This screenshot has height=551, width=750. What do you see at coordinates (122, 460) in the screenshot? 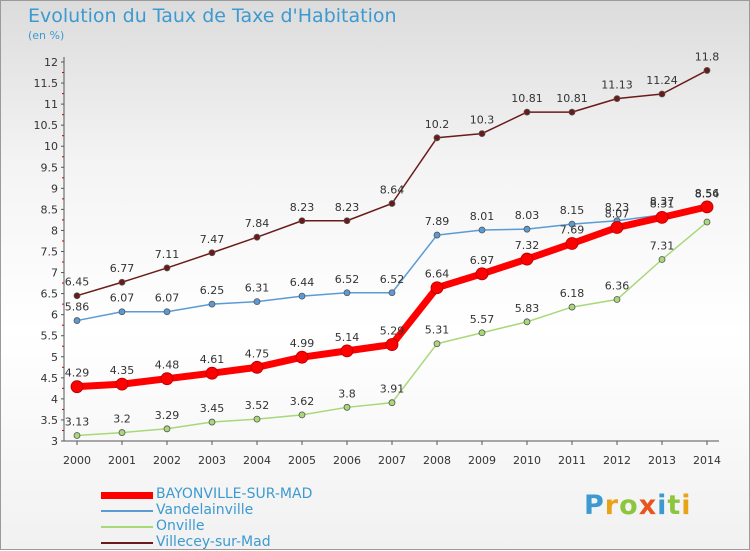
I see `x-tick-label: 2001` at bounding box center [122, 460].